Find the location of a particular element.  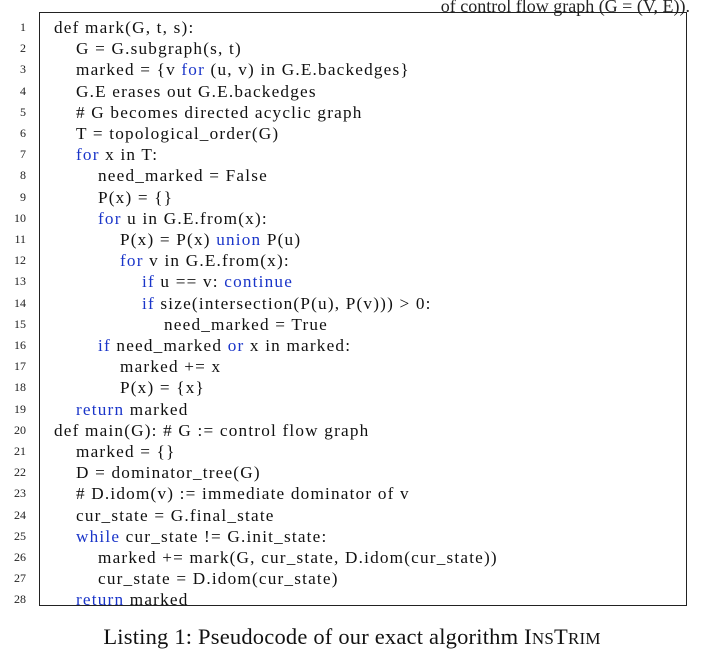

code-segment: cur_state = G.final_state is located at coordinates (175, 515).